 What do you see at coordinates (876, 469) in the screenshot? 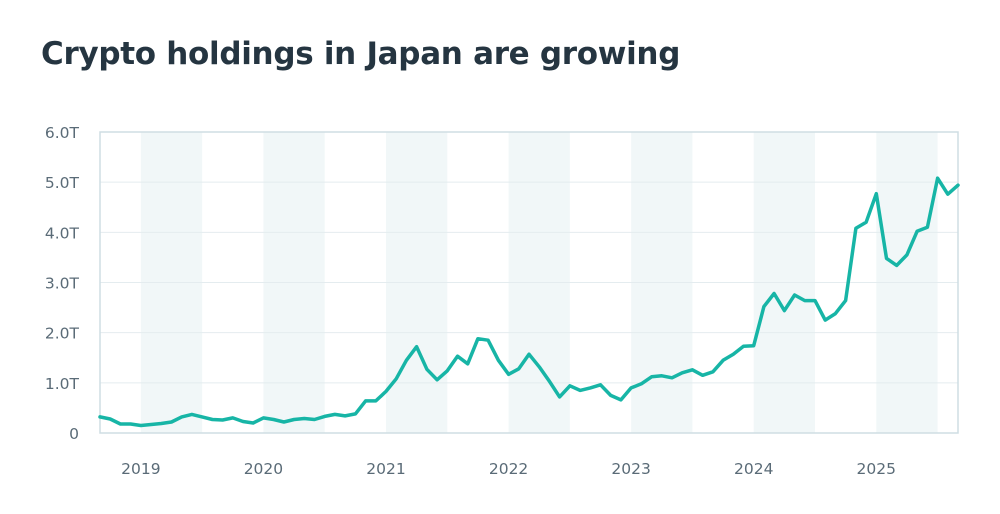
I see `x-tick-label: 2025` at bounding box center [876, 469].